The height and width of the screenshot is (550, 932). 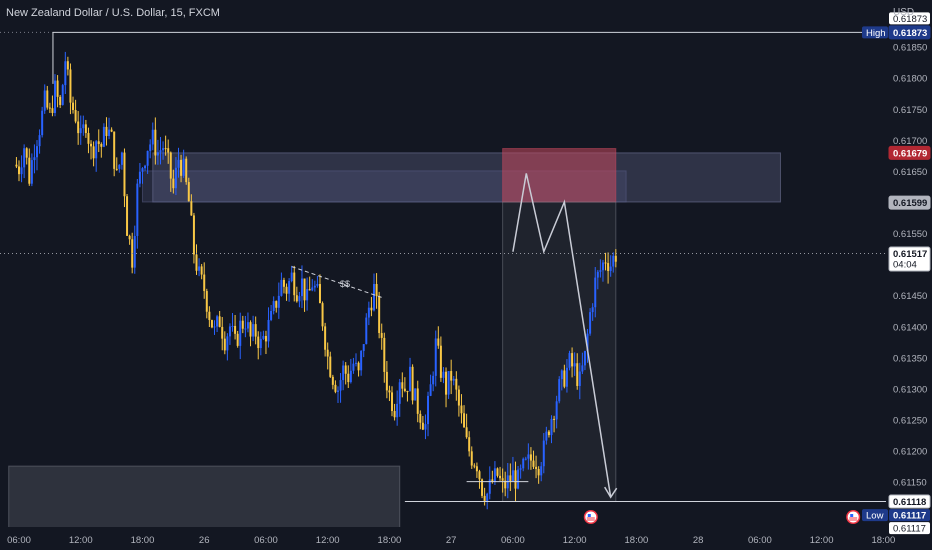 I want to click on time-tick-label: 27, so click(x=451, y=540).